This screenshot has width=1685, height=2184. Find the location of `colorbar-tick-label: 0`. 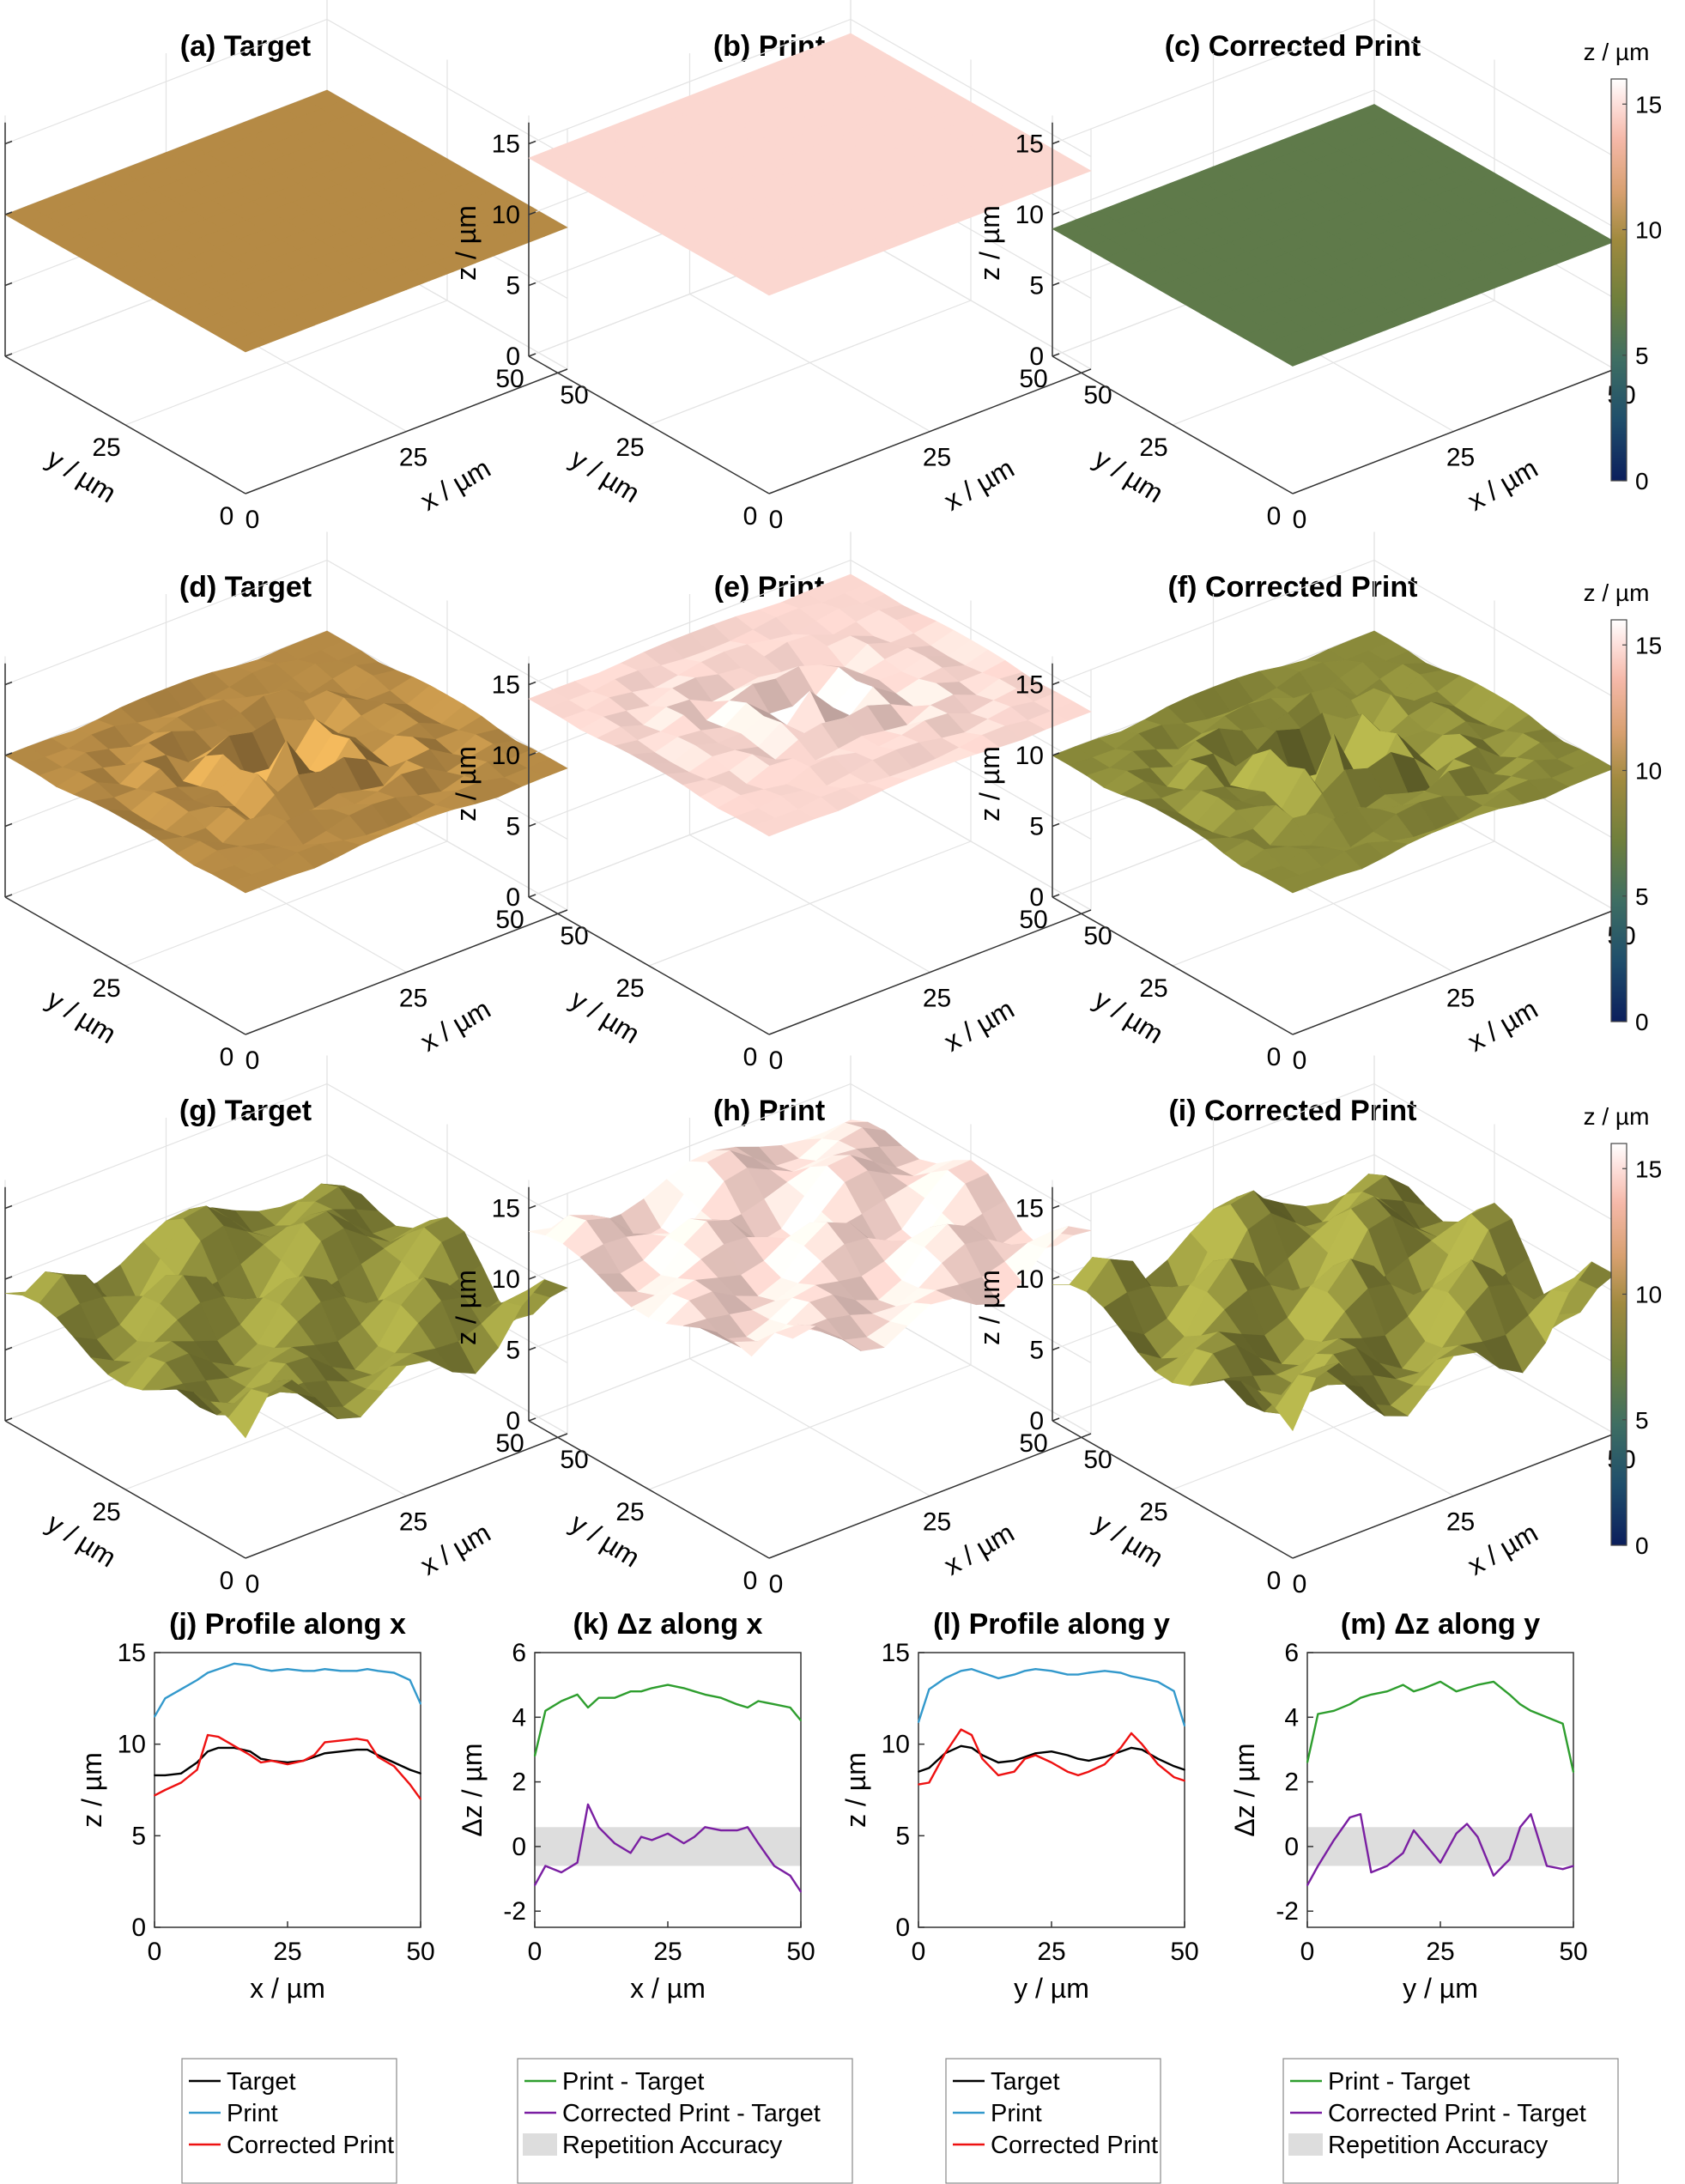

colorbar-tick-label: 0 is located at coordinates (1642, 1546).